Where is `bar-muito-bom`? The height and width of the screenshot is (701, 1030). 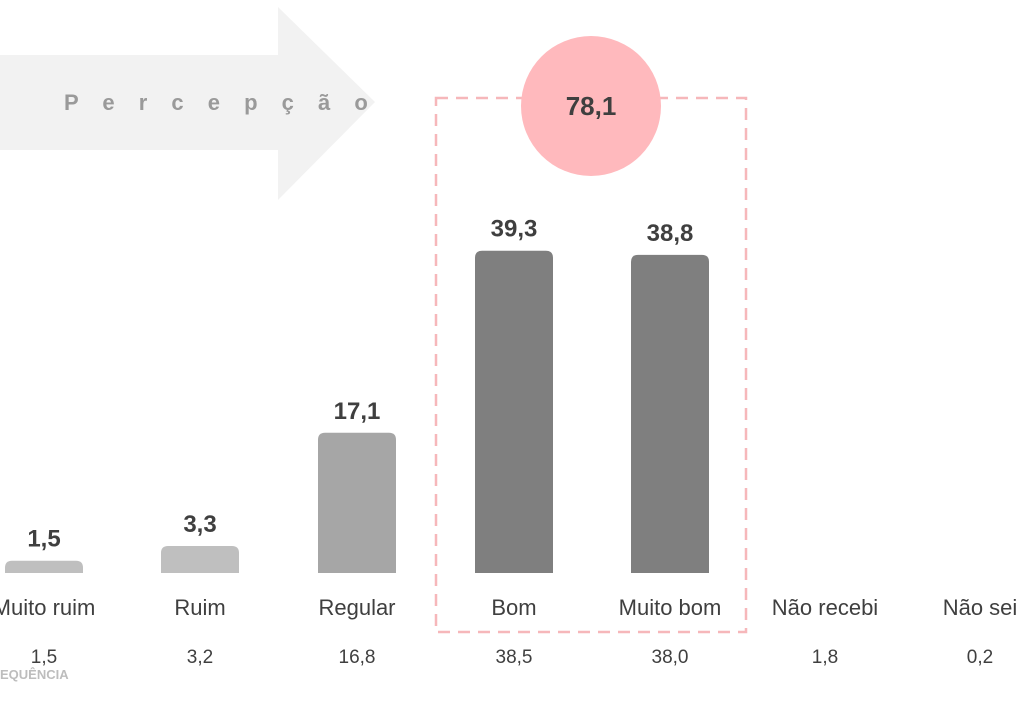 bar-muito-bom is located at coordinates (670, 413).